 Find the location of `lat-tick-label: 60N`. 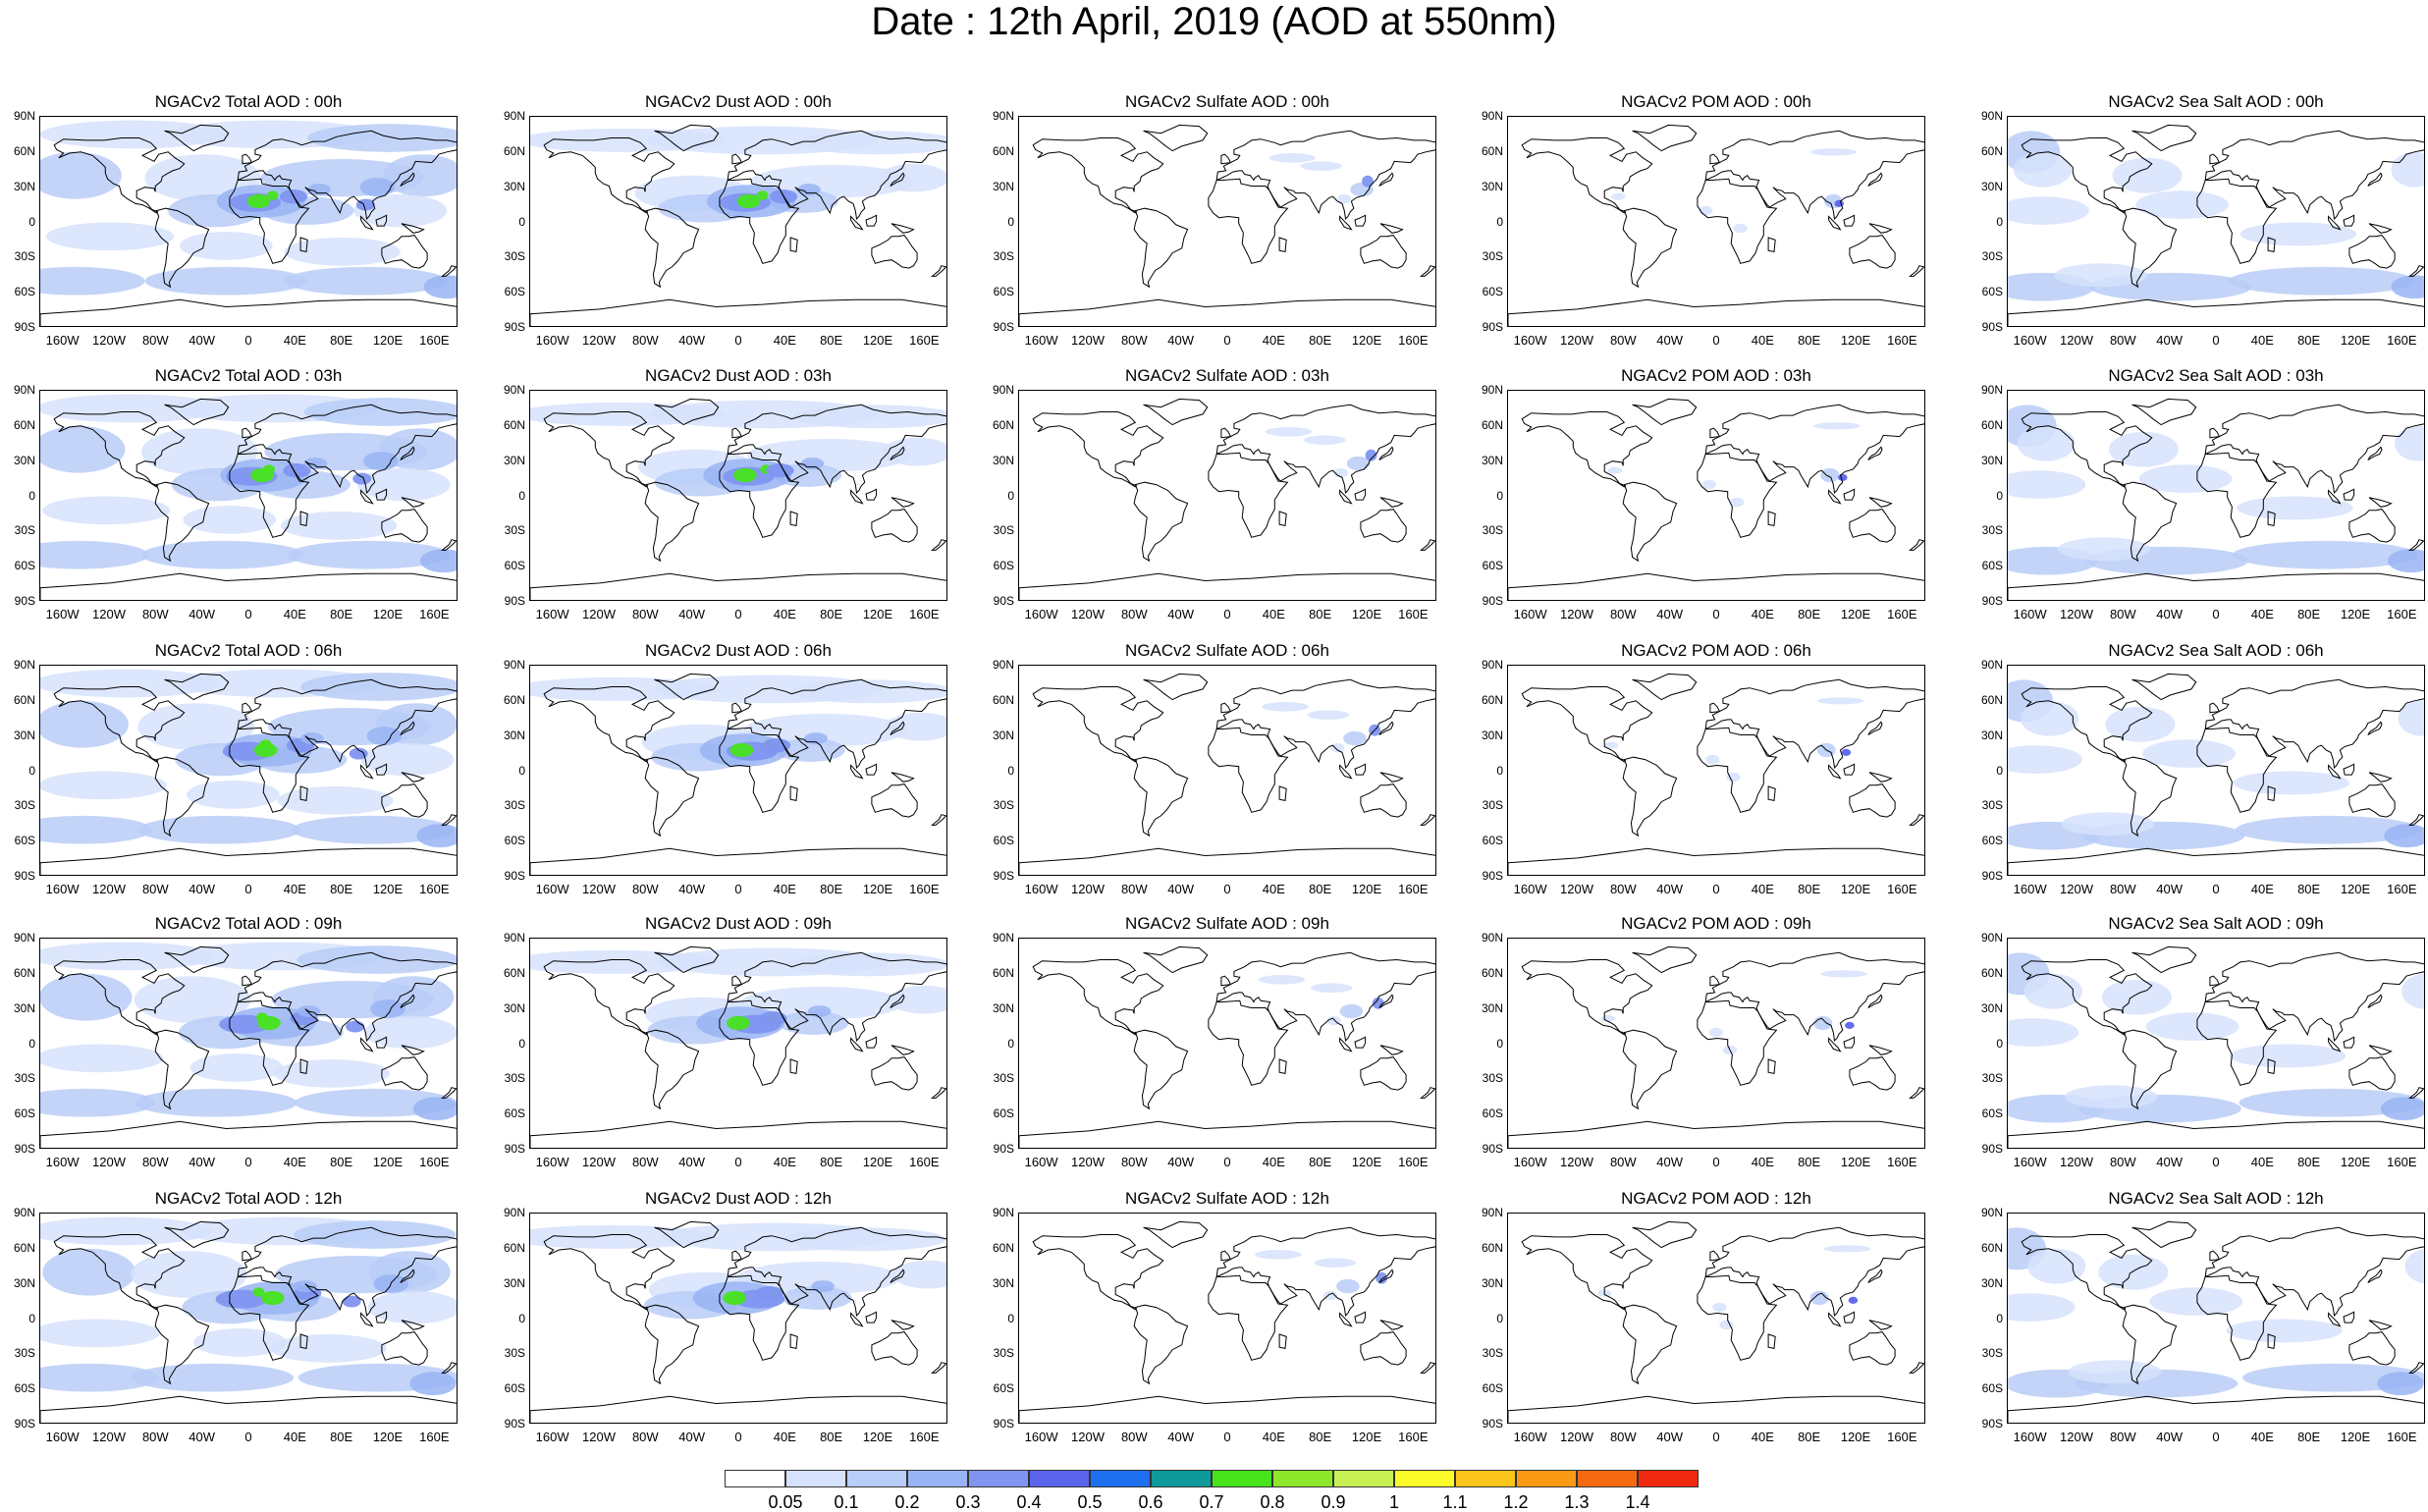

lat-tick-label: 60N is located at coordinates (1492, 973).